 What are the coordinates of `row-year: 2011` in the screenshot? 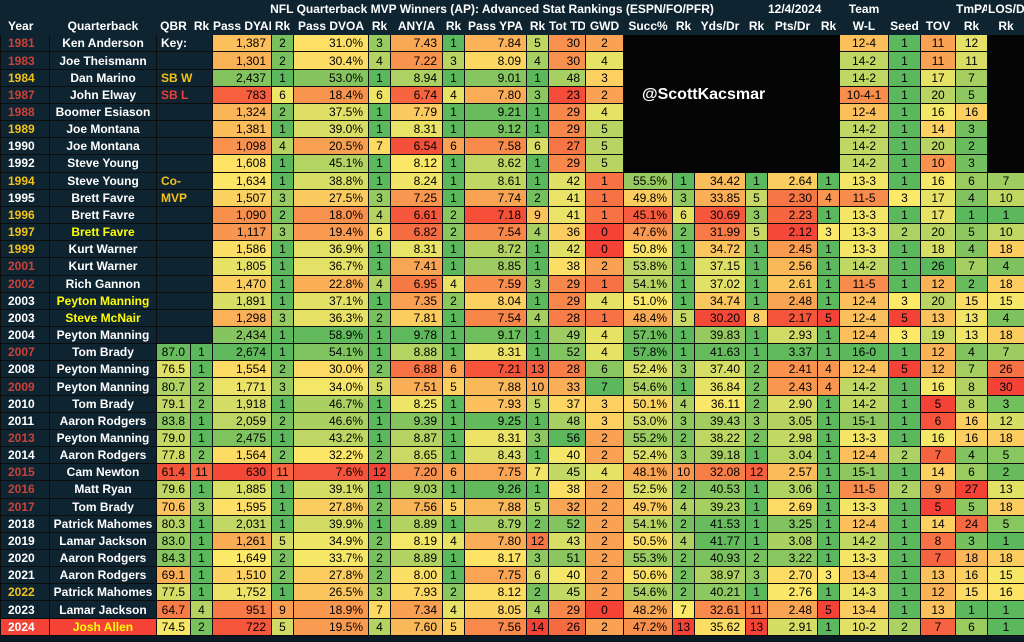 It's located at (25, 420).